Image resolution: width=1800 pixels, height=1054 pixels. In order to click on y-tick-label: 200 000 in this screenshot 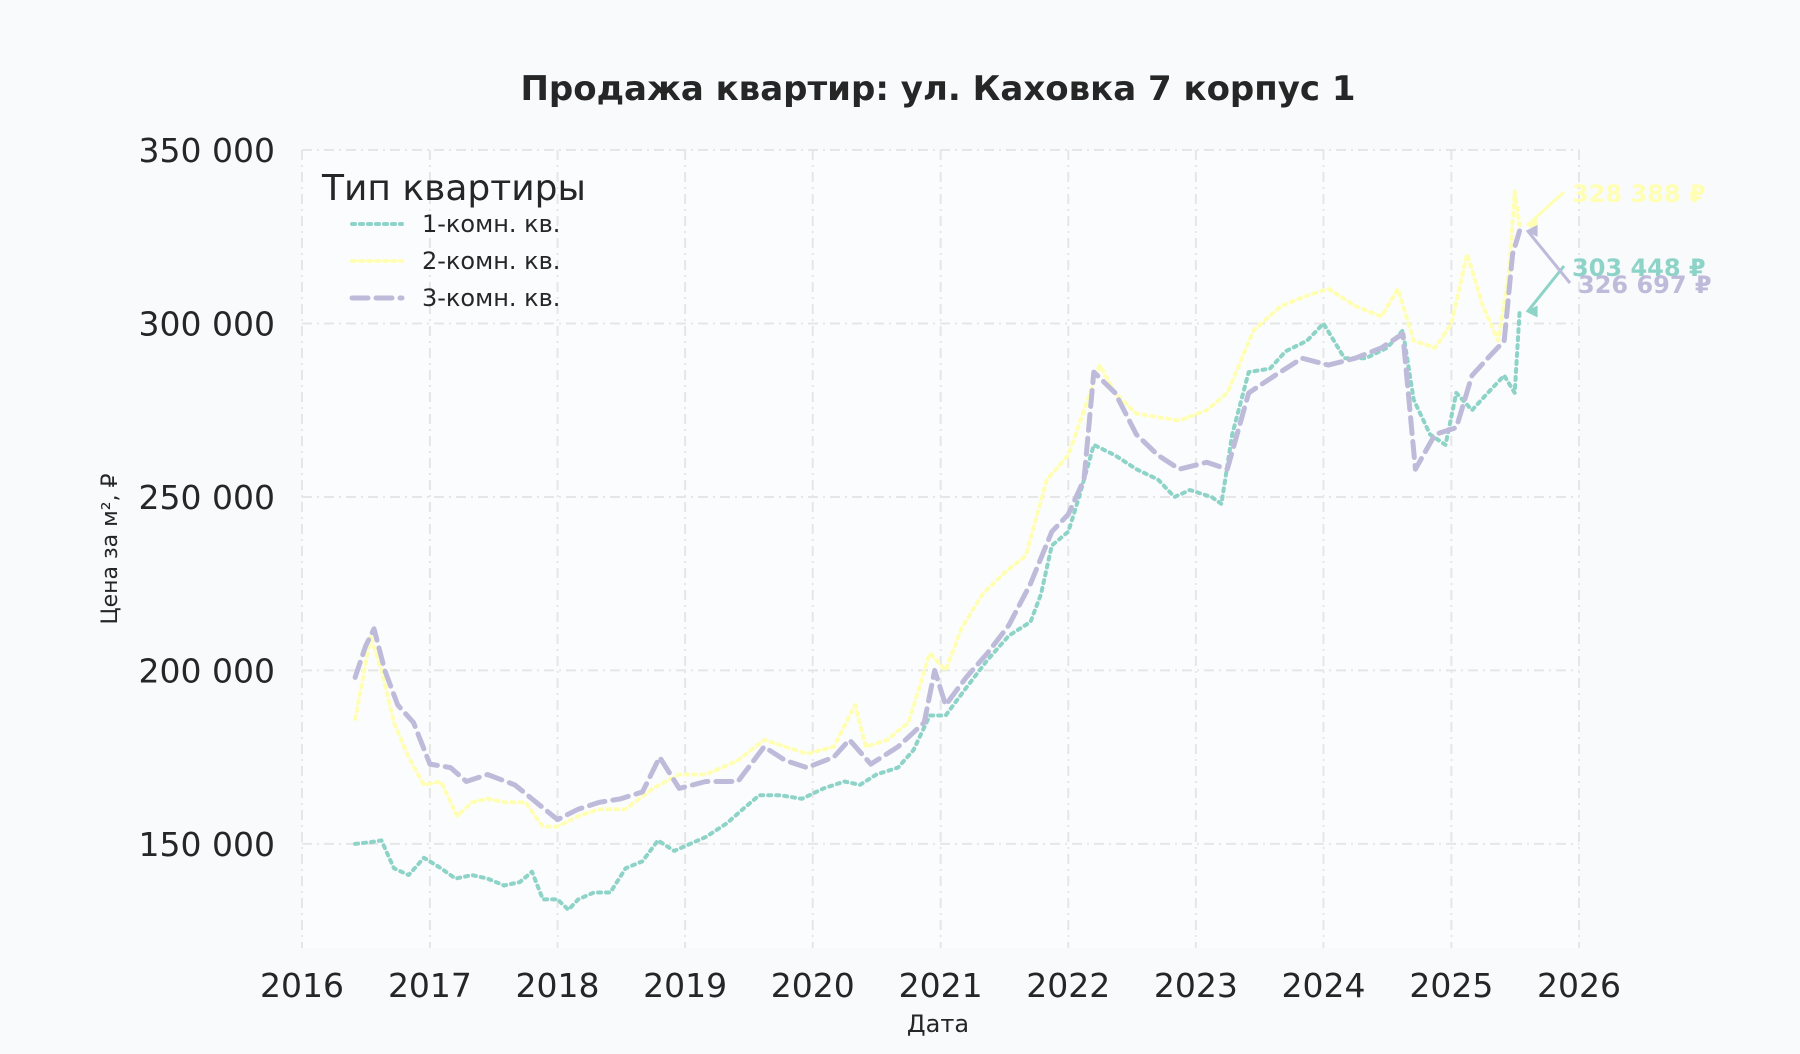, I will do `click(207, 670)`.